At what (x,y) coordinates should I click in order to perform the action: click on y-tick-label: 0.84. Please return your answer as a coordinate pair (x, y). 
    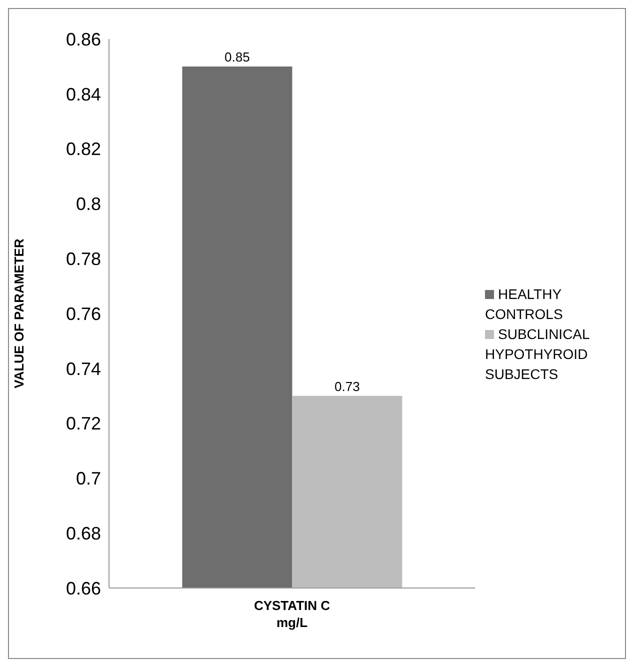
    Looking at the image, I should click on (83, 94).